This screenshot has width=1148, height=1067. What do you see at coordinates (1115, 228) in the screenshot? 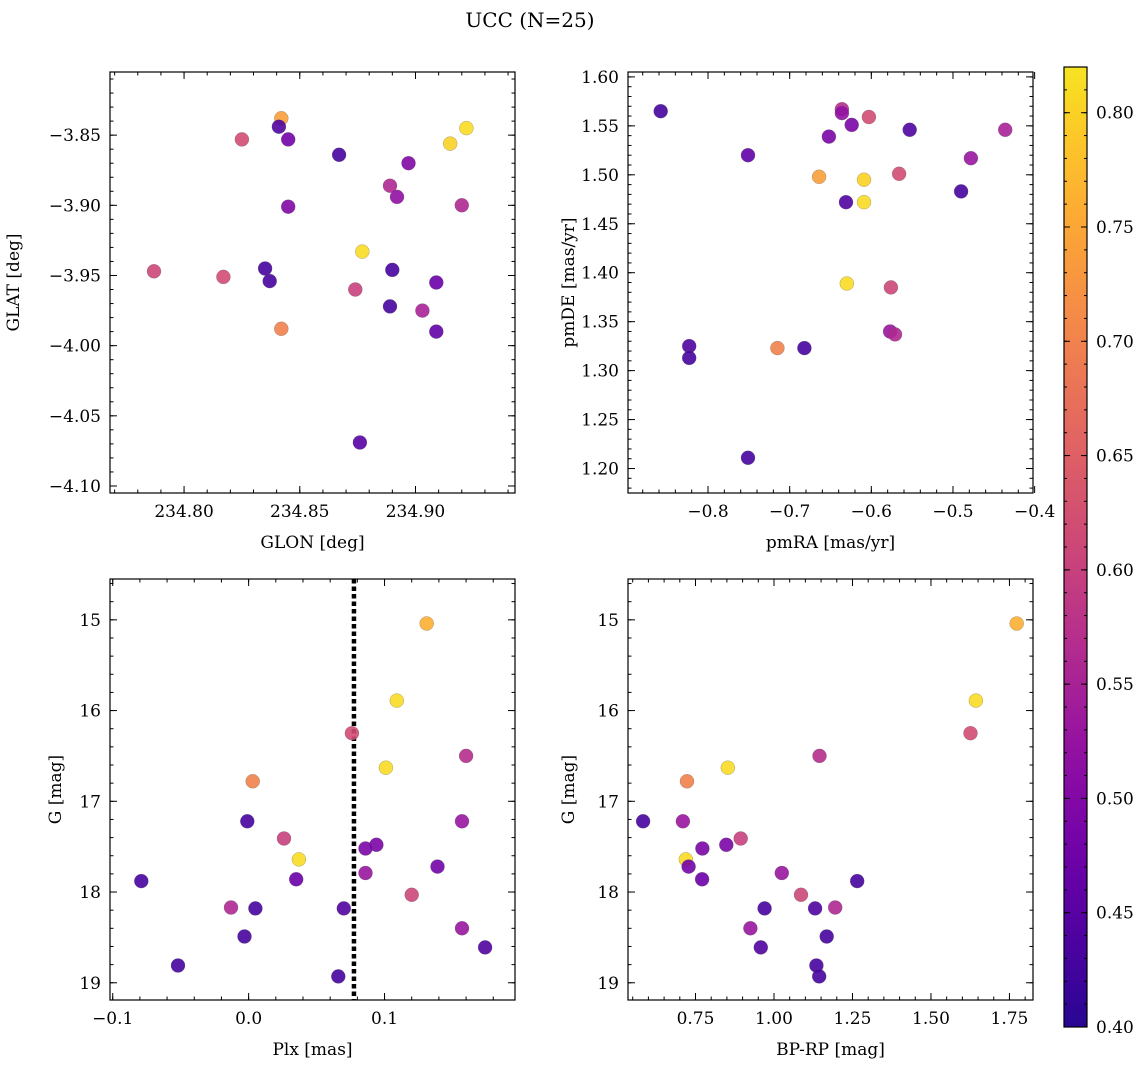
I see `colorbar-tick-label: 0.75` at bounding box center [1115, 228].